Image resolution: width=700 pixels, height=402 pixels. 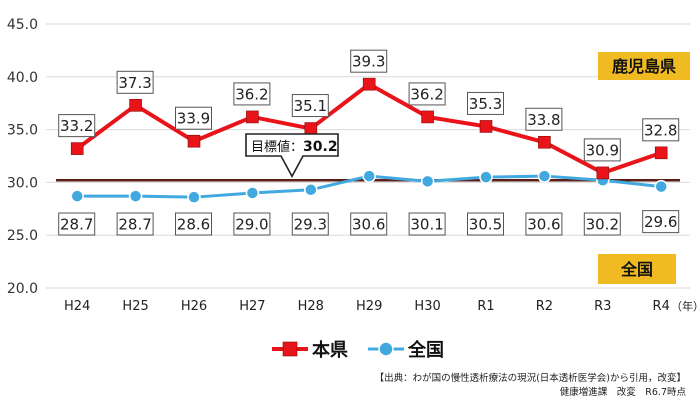 I want to click on x-tick-label: R4, so click(x=661, y=306).